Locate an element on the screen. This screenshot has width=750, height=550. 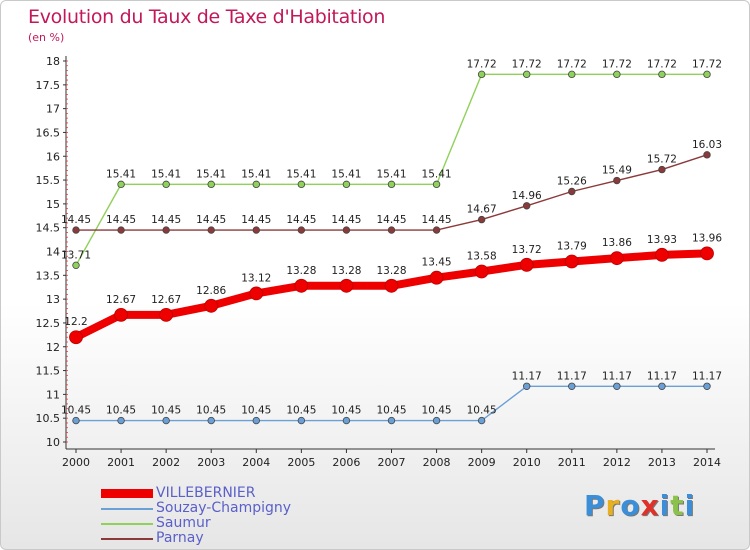
data-label: 13.71 is located at coordinates (76, 255).